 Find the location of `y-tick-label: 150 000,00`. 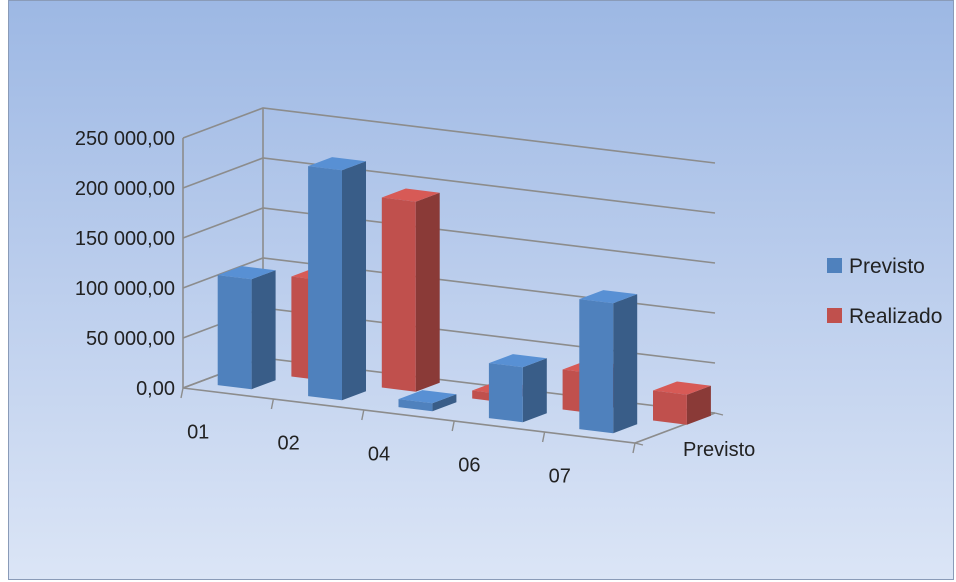

y-tick-label: 150 000,00 is located at coordinates (125, 239).